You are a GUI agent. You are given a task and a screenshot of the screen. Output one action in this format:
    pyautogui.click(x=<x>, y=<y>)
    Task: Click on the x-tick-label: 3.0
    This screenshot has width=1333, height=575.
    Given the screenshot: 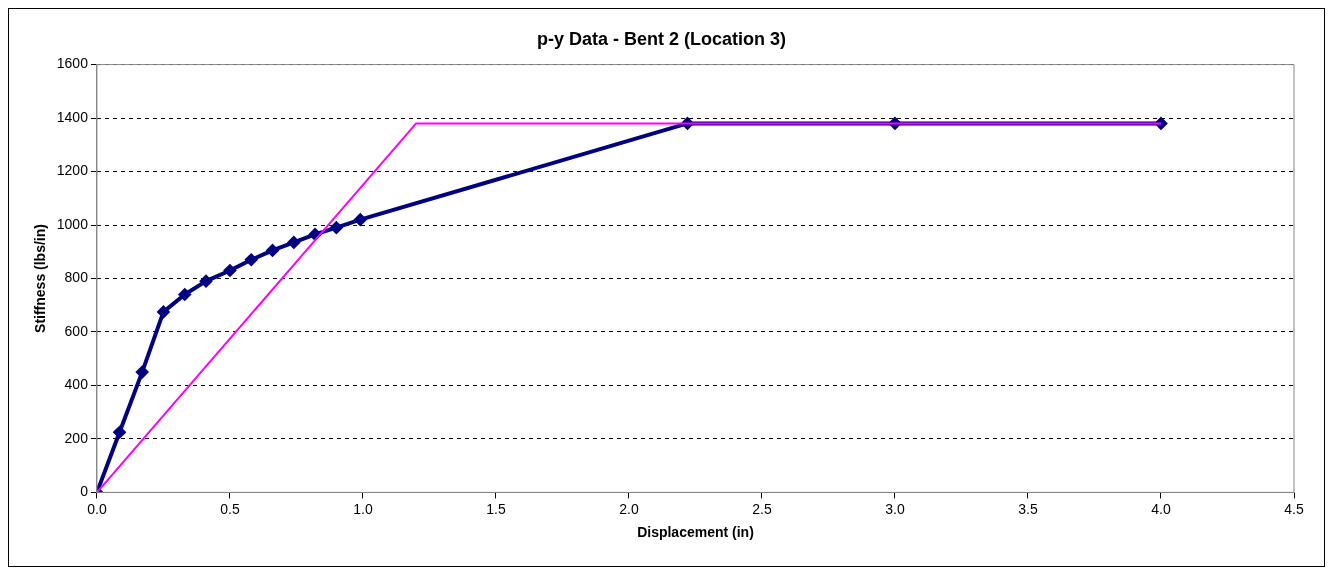 What is the action you would take?
    pyautogui.click(x=895, y=508)
    